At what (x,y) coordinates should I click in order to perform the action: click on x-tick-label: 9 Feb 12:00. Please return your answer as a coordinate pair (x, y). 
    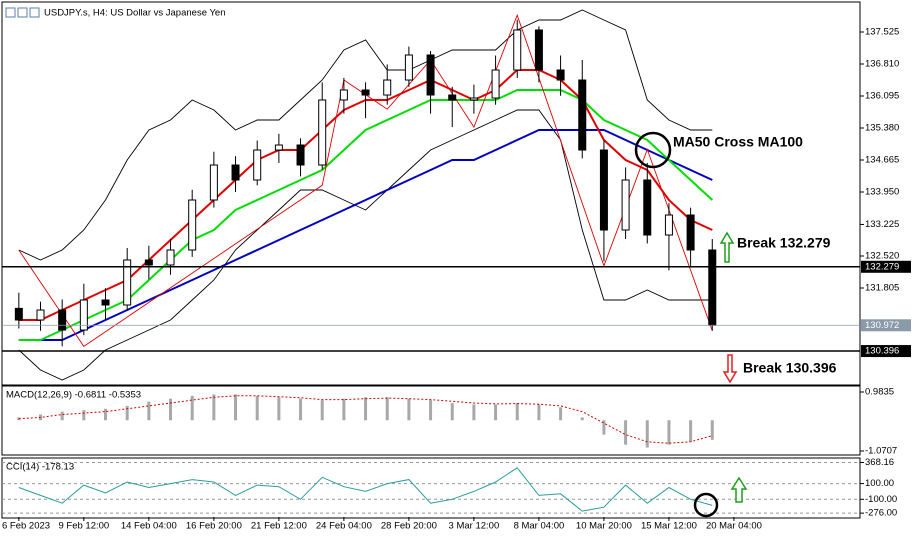
    Looking at the image, I should click on (83, 526).